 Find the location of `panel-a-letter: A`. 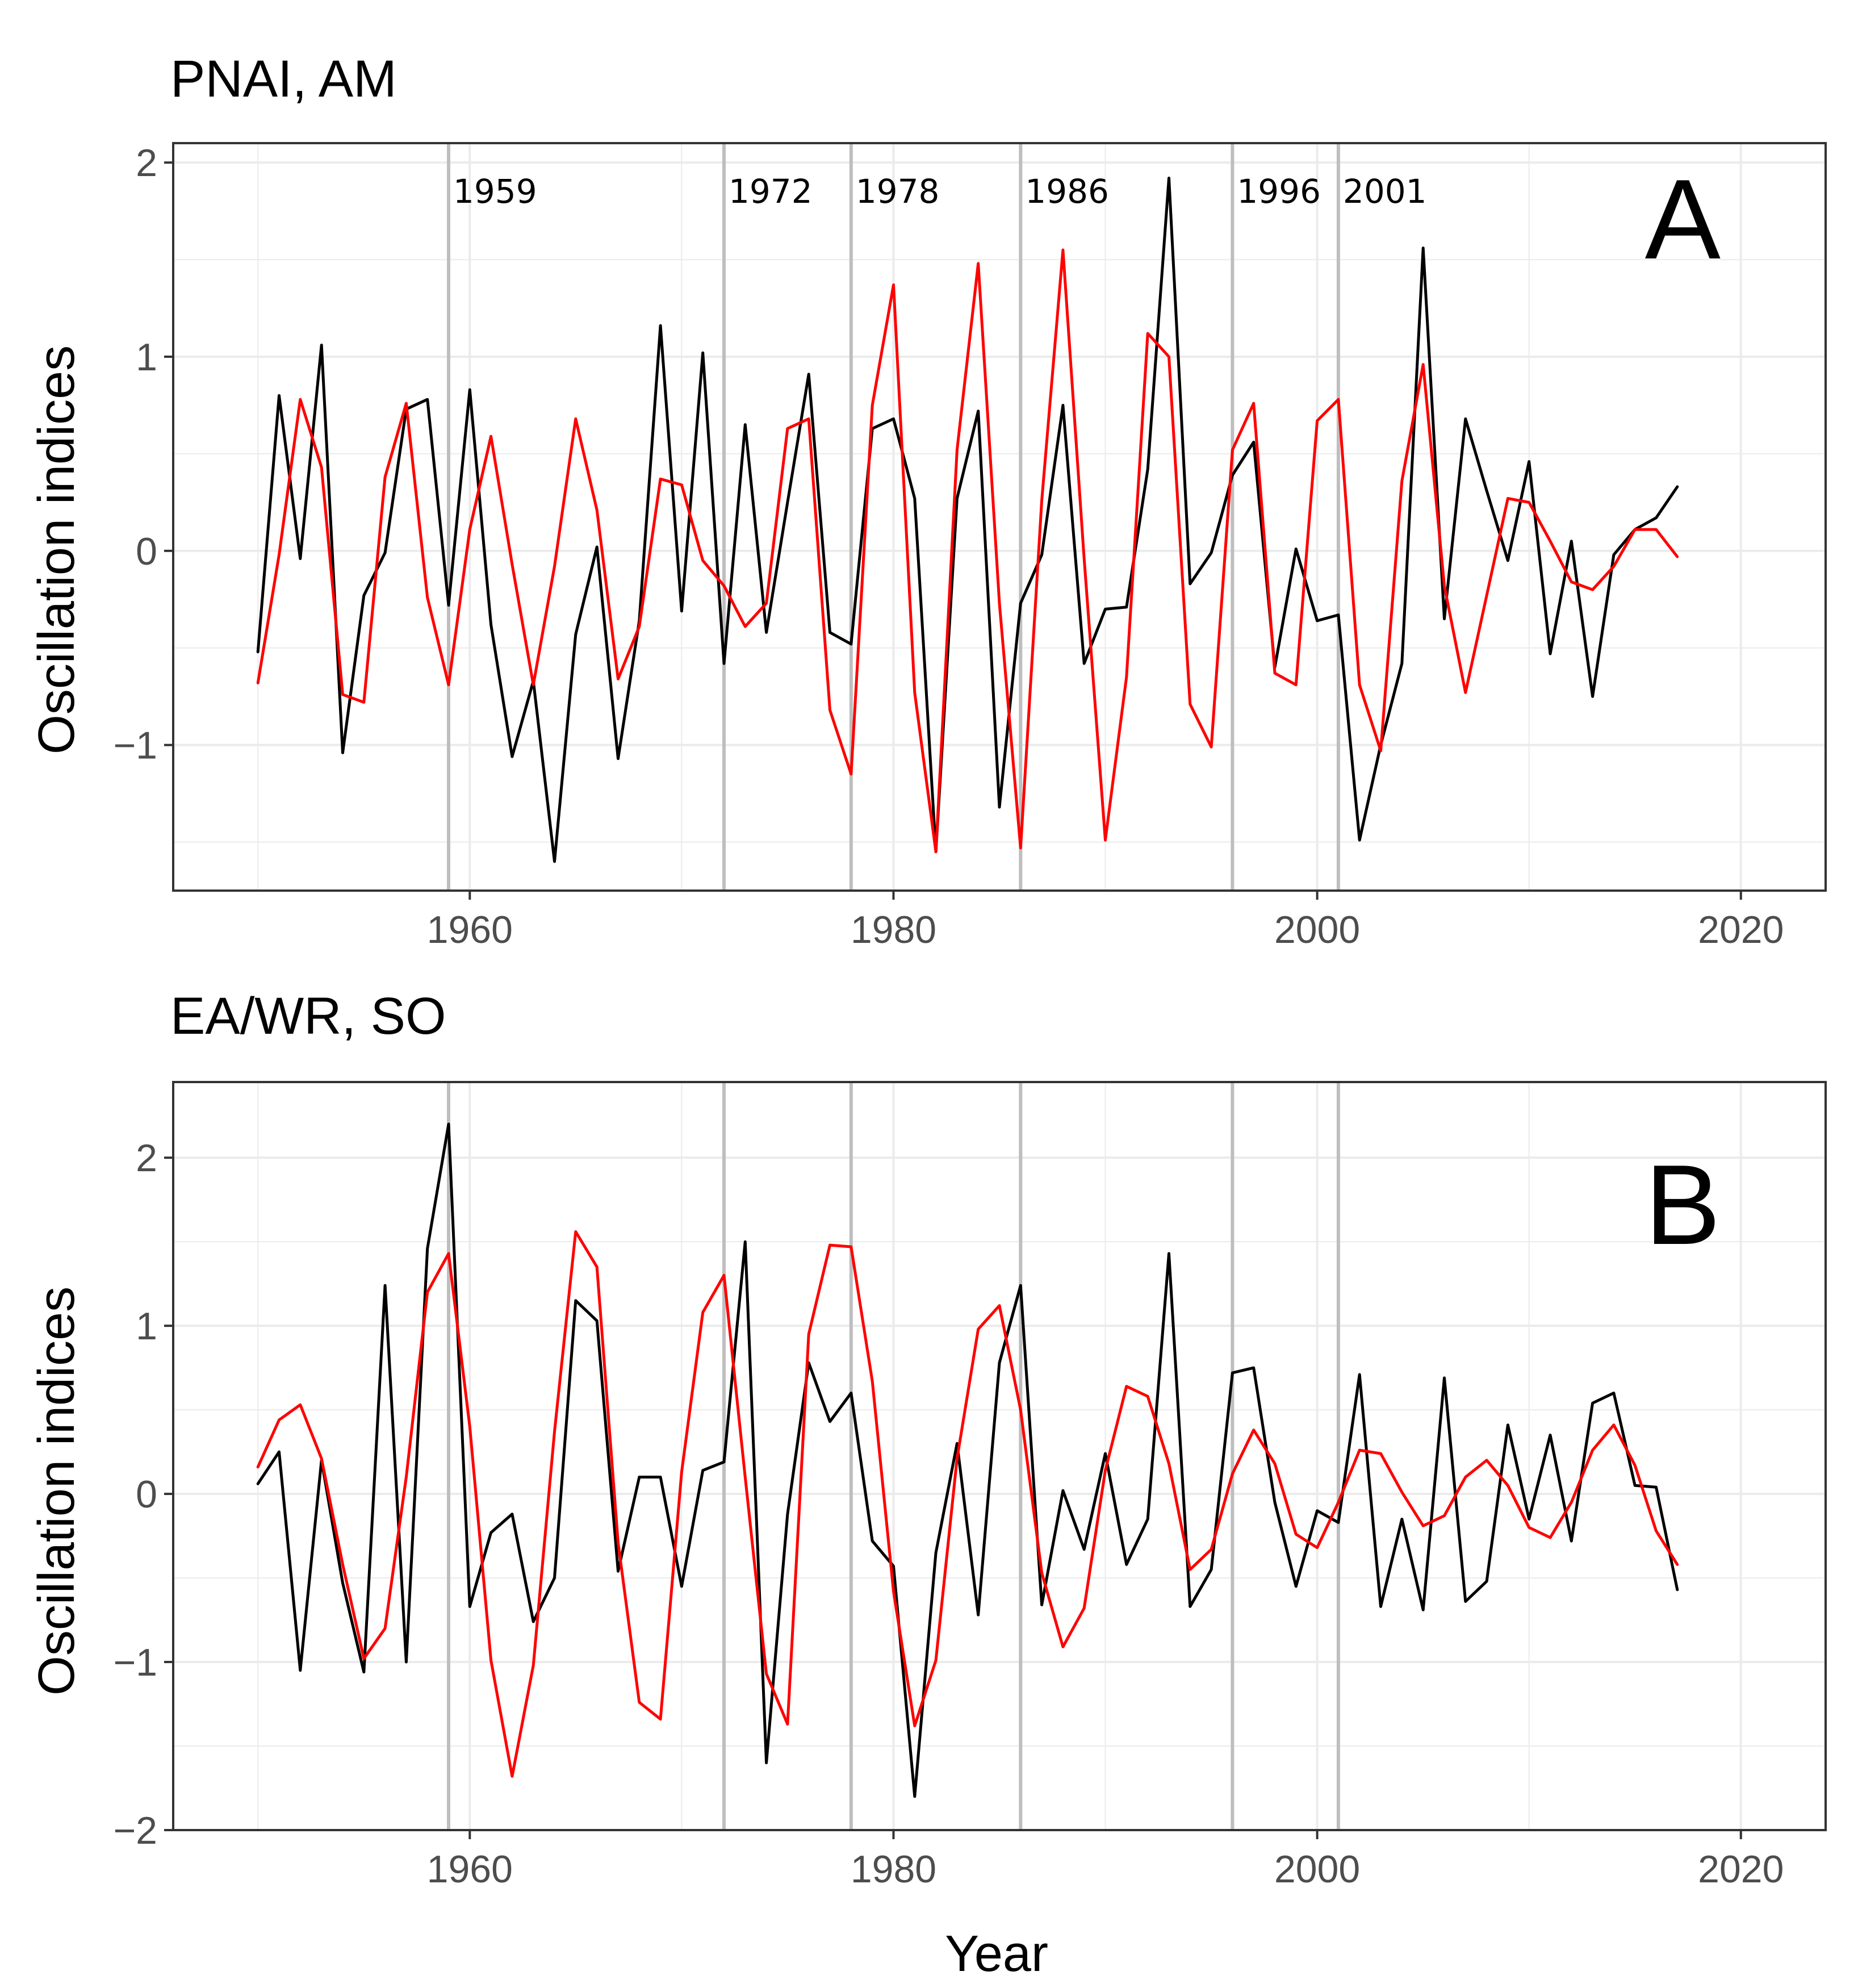

panel-a-letter: A is located at coordinates (1683, 219).